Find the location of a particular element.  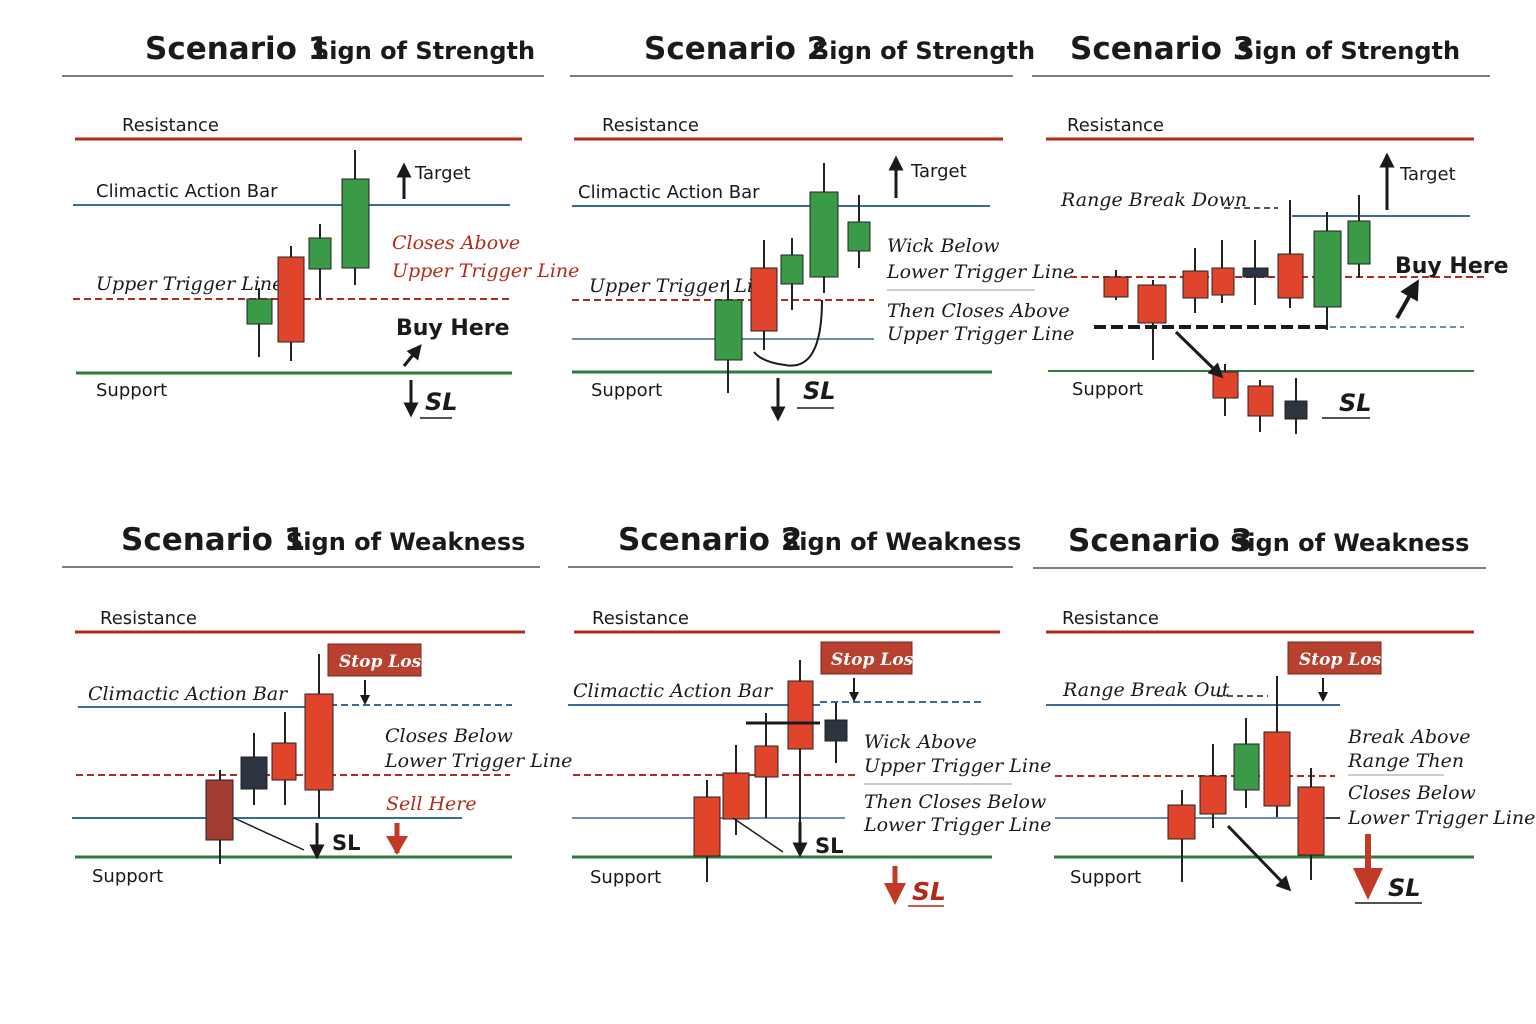

break-down-arrow is located at coordinates (1259, 858).